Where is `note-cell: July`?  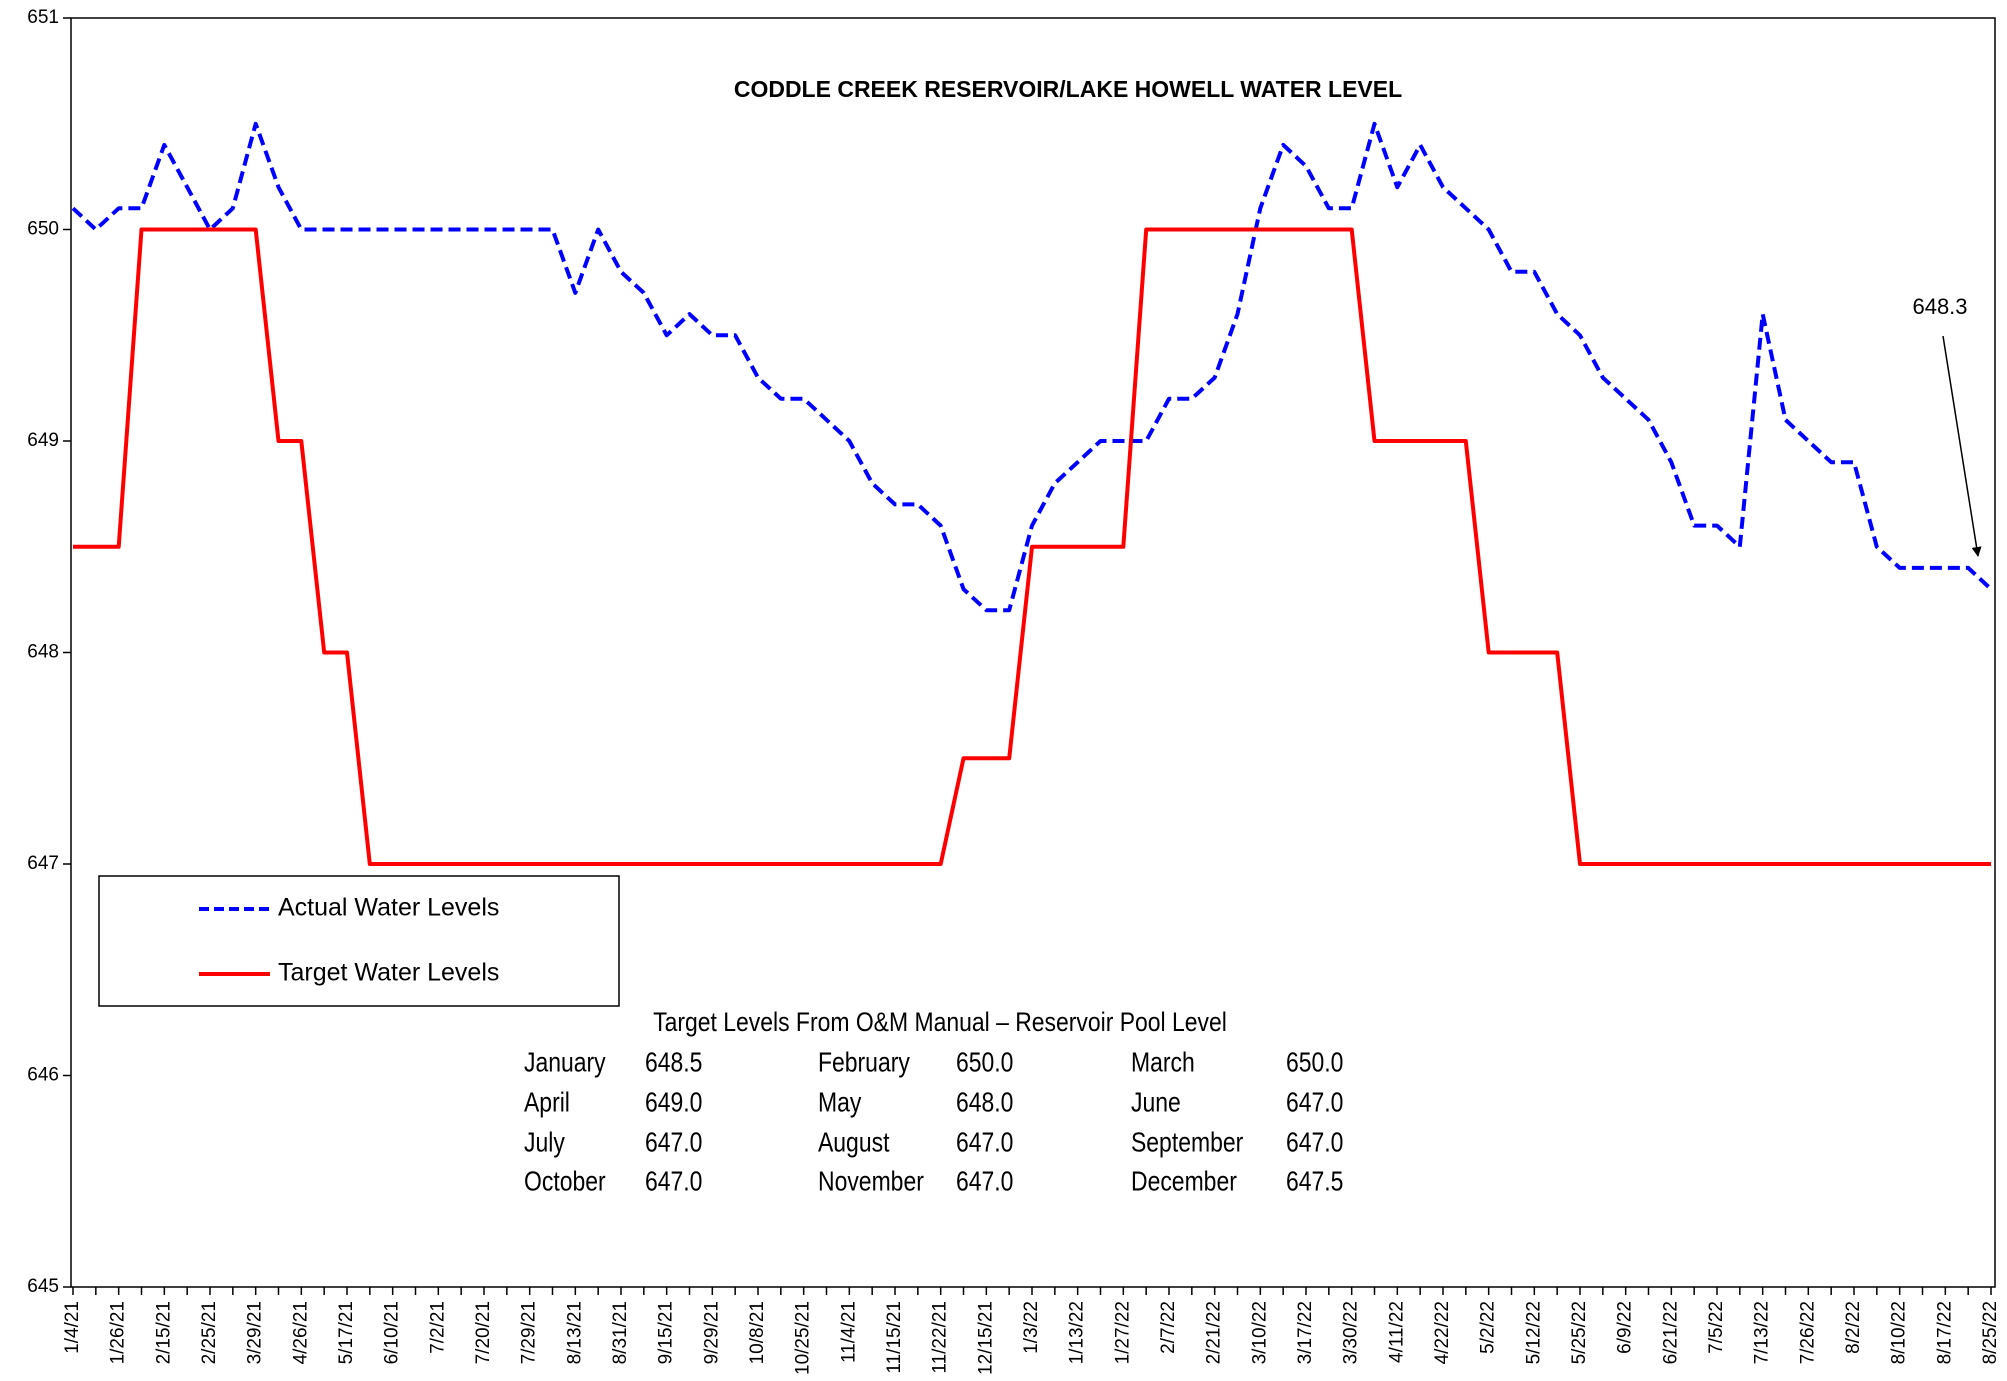
note-cell: July is located at coordinates (544, 1142).